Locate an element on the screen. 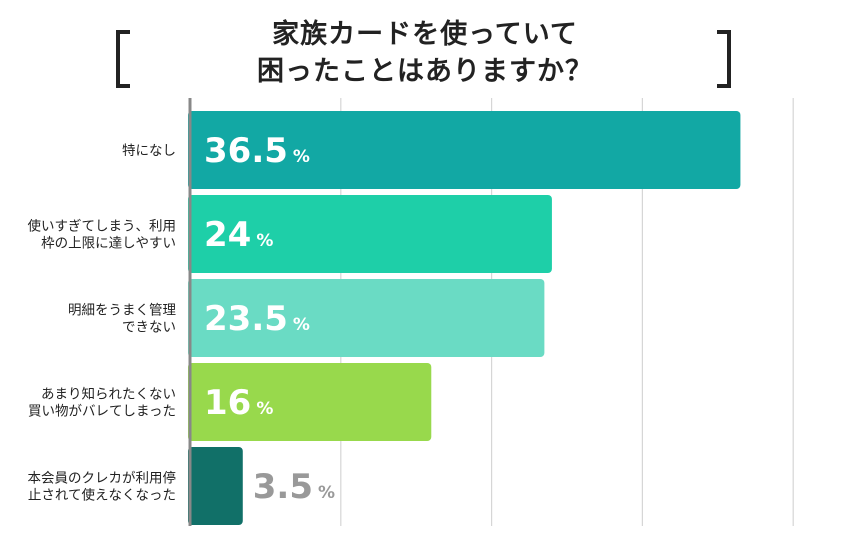  value-label-1: 36.5% is located at coordinates (257, 151).